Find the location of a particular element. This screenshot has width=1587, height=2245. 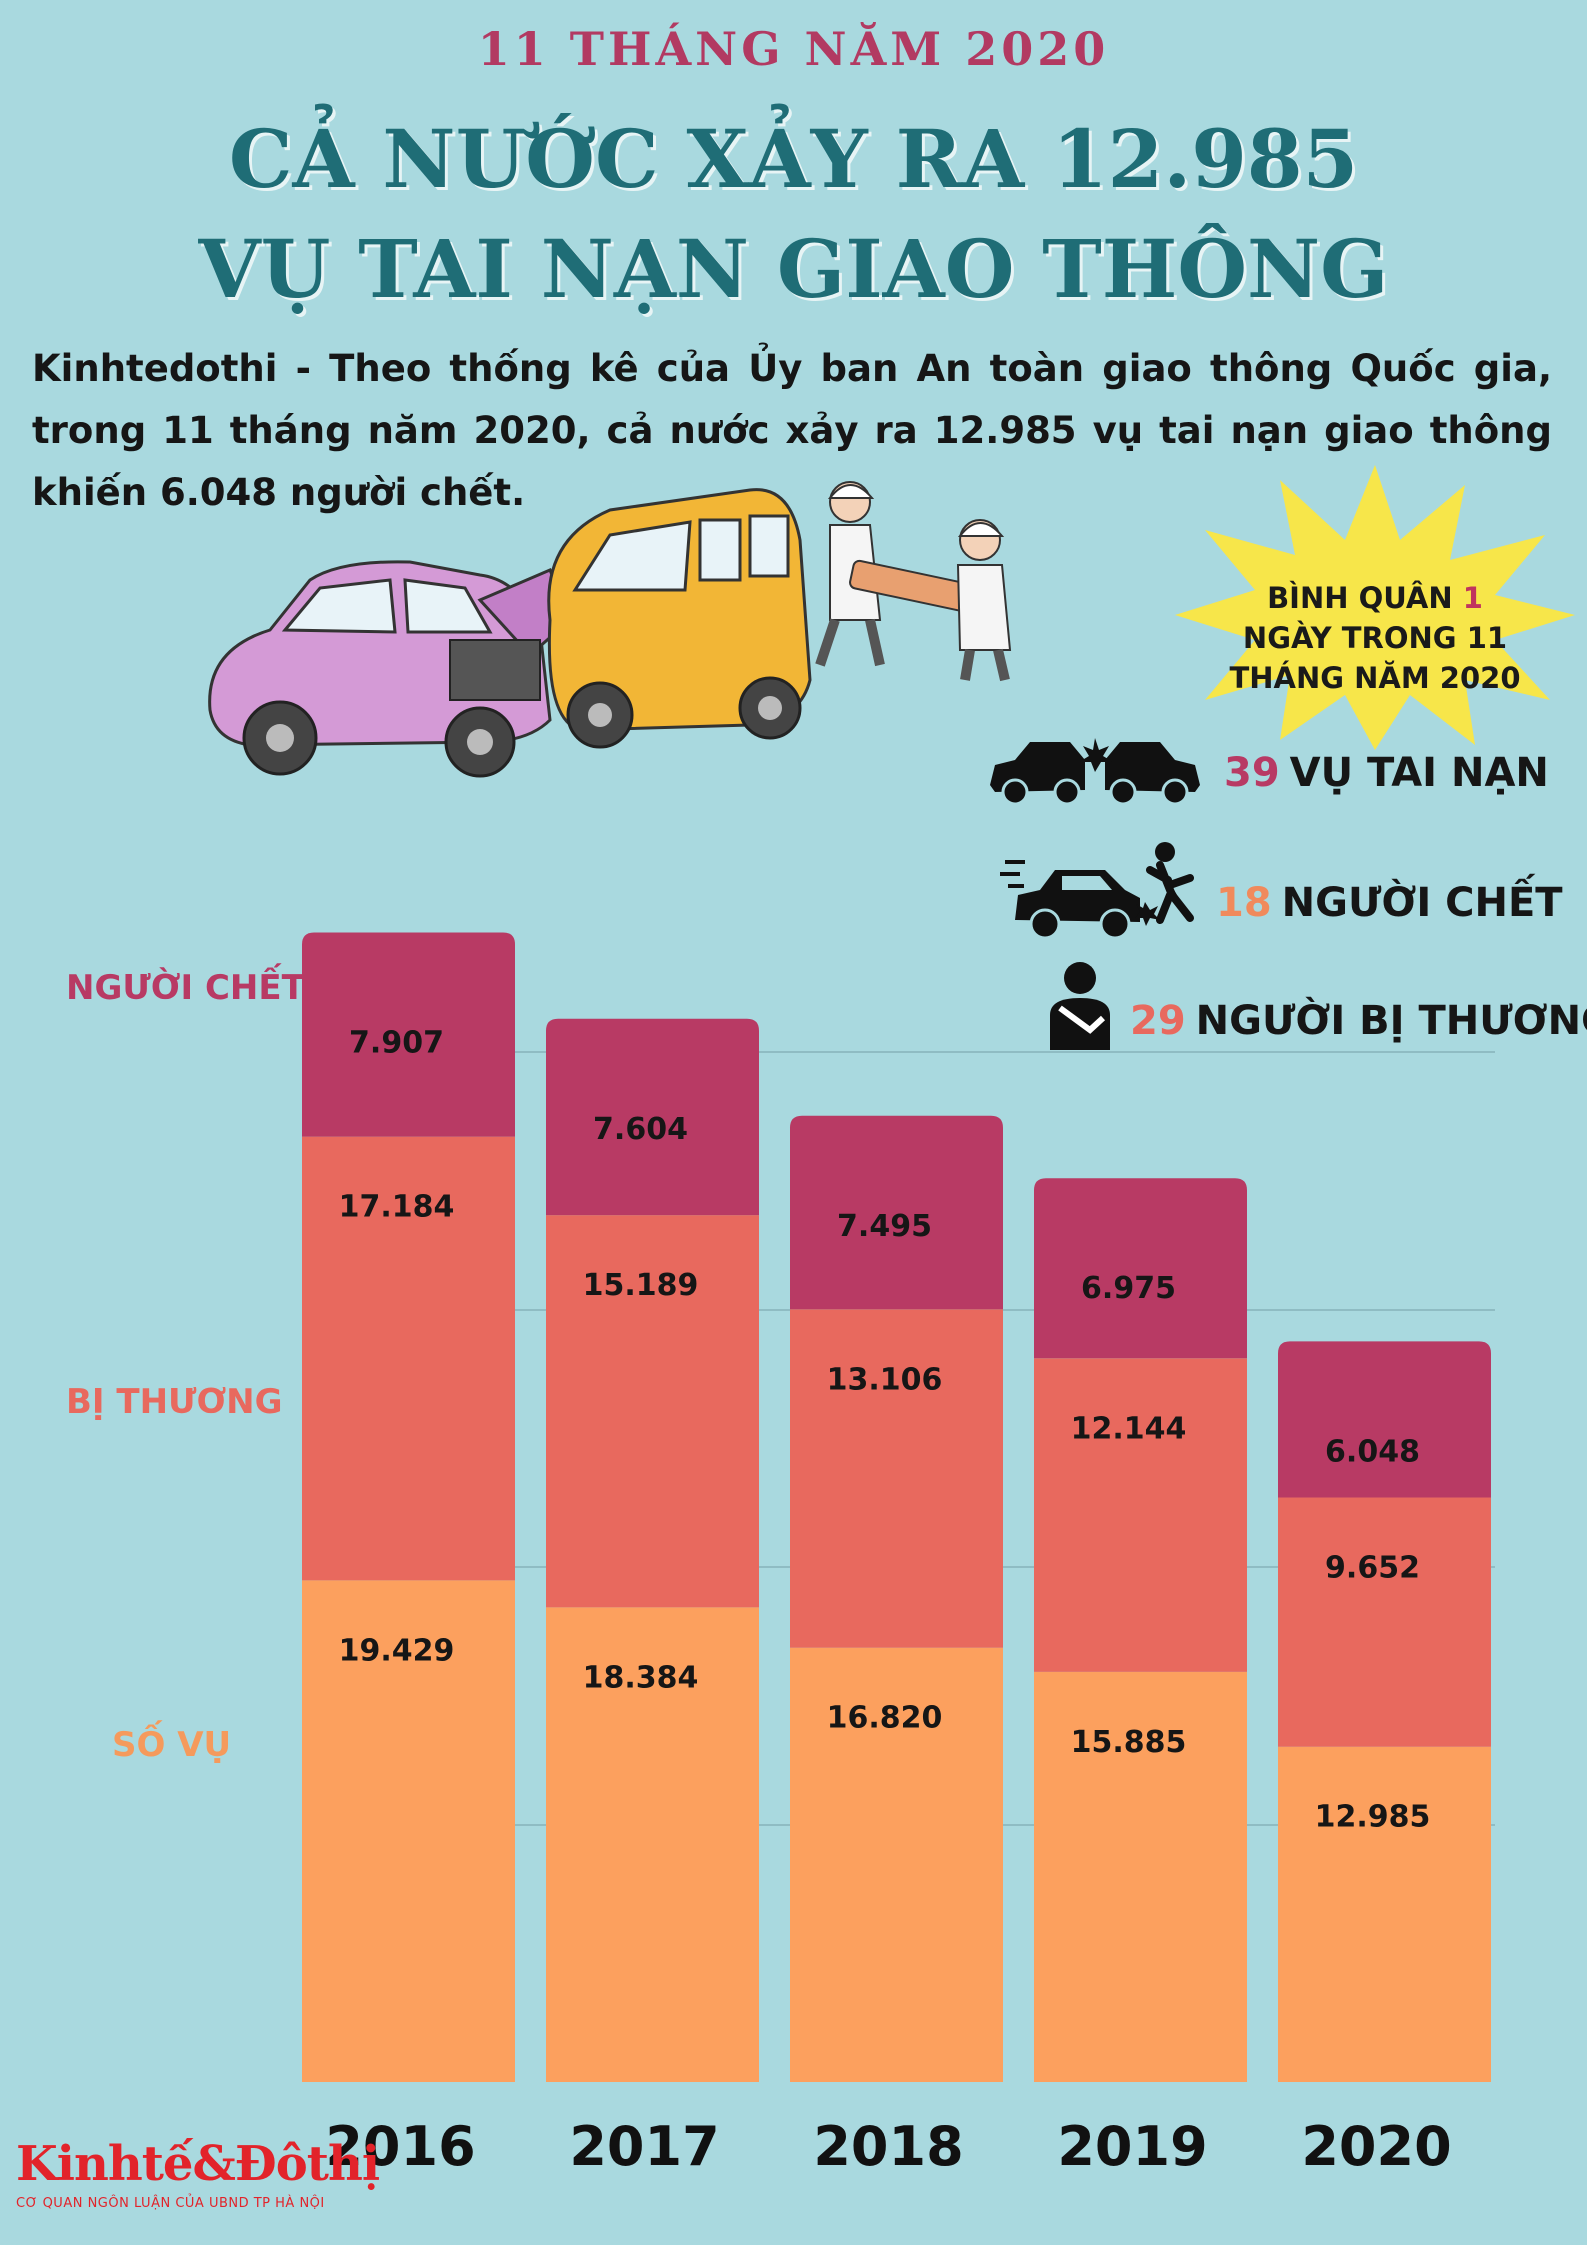

bar-bi-thuong-2018 is located at coordinates (896, 1478).